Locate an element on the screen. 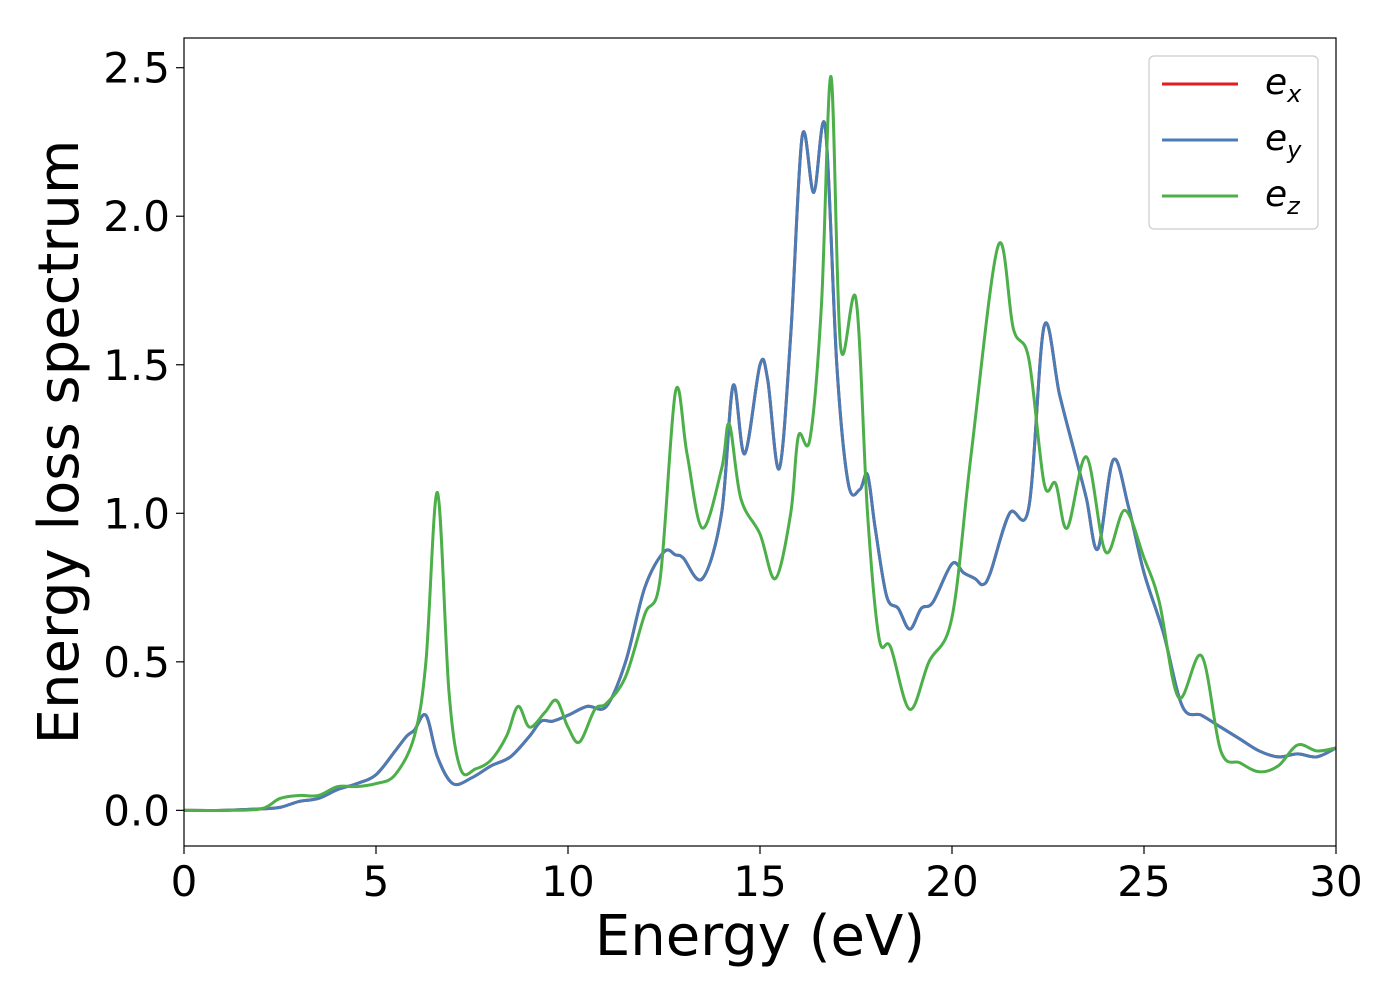 The image size is (1400, 1000). legend-label-e-x: ex is located at coordinates (1283, 85).